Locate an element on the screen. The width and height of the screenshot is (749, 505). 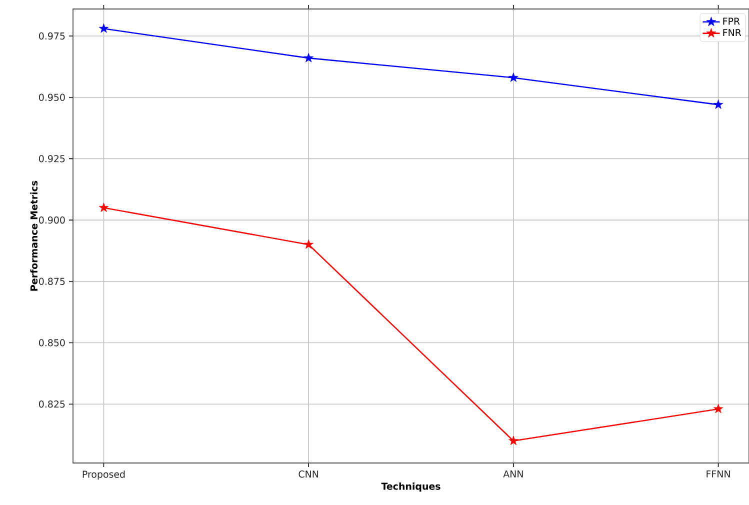
legend-label: FPR is located at coordinates (731, 21).